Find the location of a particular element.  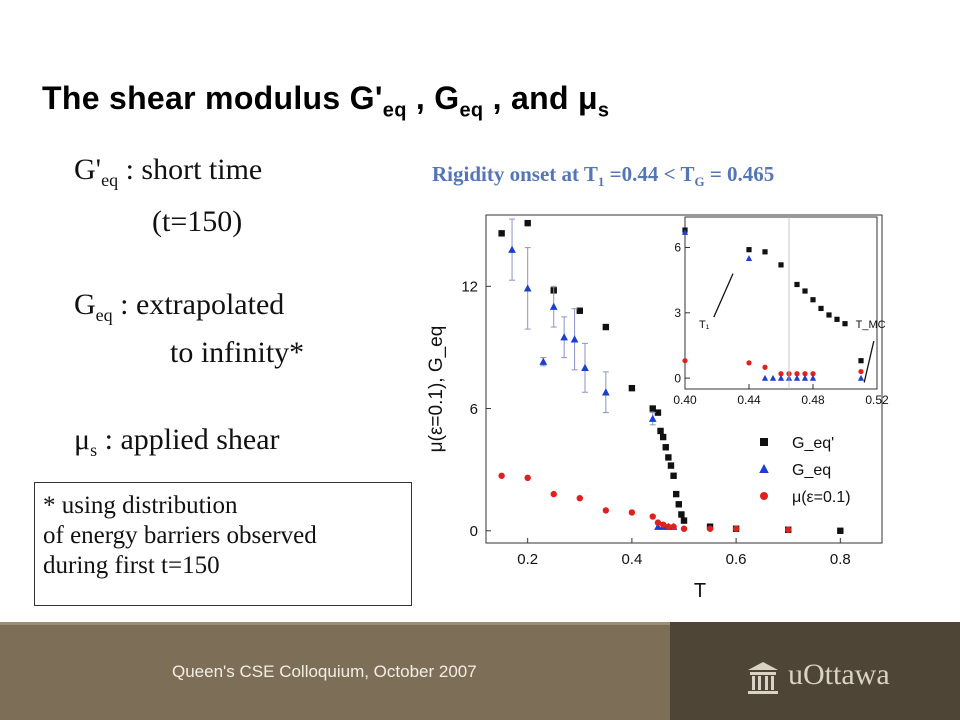

footer-divider is located at coordinates (335, 623).